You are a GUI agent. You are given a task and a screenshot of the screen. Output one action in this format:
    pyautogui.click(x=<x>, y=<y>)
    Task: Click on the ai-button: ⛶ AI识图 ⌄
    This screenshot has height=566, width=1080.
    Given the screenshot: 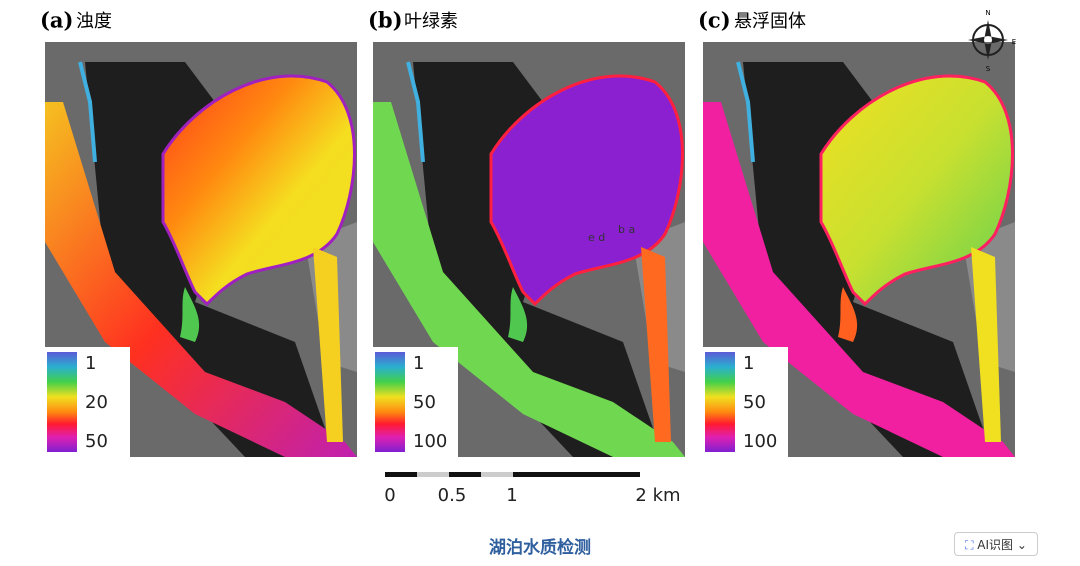 What is the action you would take?
    pyautogui.click(x=996, y=544)
    